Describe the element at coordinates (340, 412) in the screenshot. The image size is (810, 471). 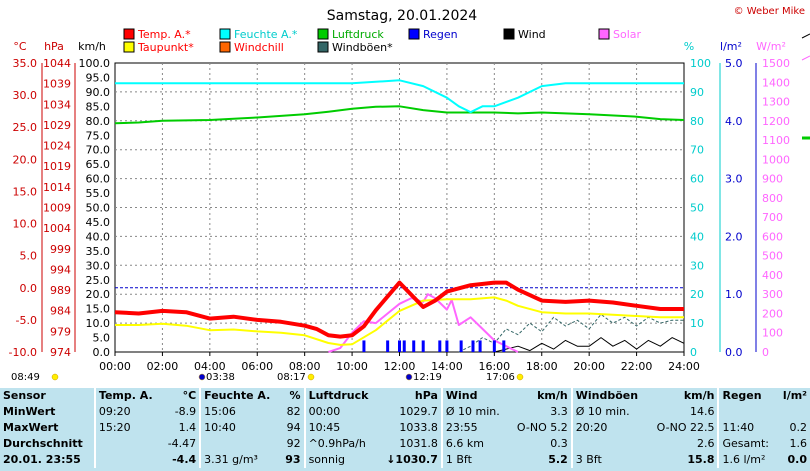
I see `stats-cell: 00:00` at that location.